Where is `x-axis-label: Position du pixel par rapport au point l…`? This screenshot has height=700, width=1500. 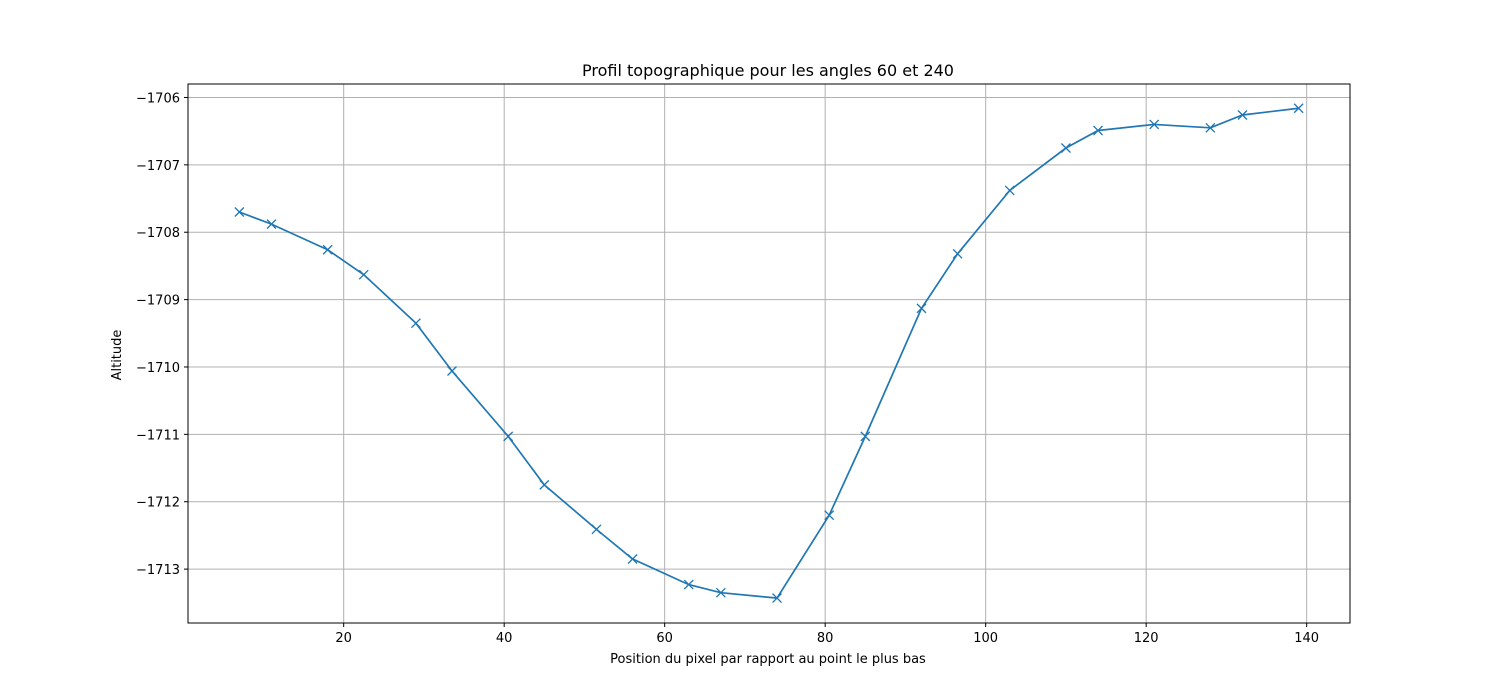
x-axis-label: Position du pixel par rapport au point l… is located at coordinates (768, 659).